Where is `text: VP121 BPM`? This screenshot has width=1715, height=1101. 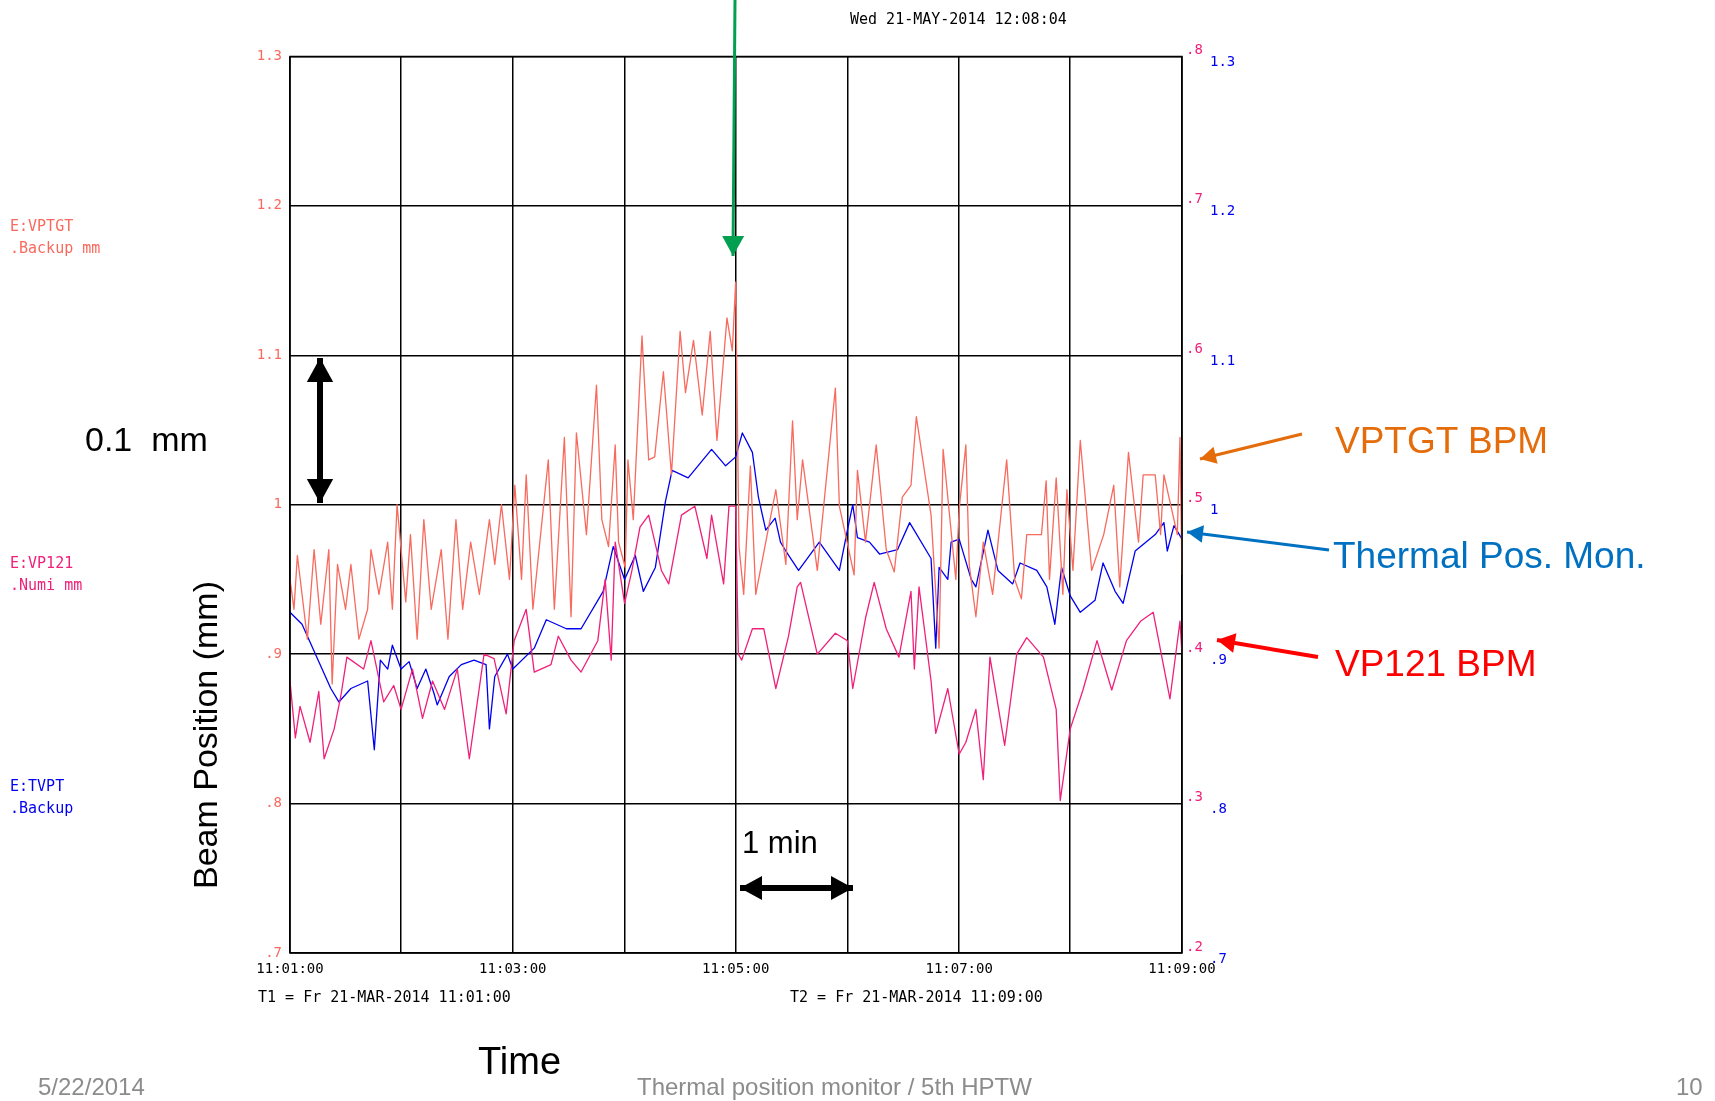 text: VP121 BPM is located at coordinates (1436, 664).